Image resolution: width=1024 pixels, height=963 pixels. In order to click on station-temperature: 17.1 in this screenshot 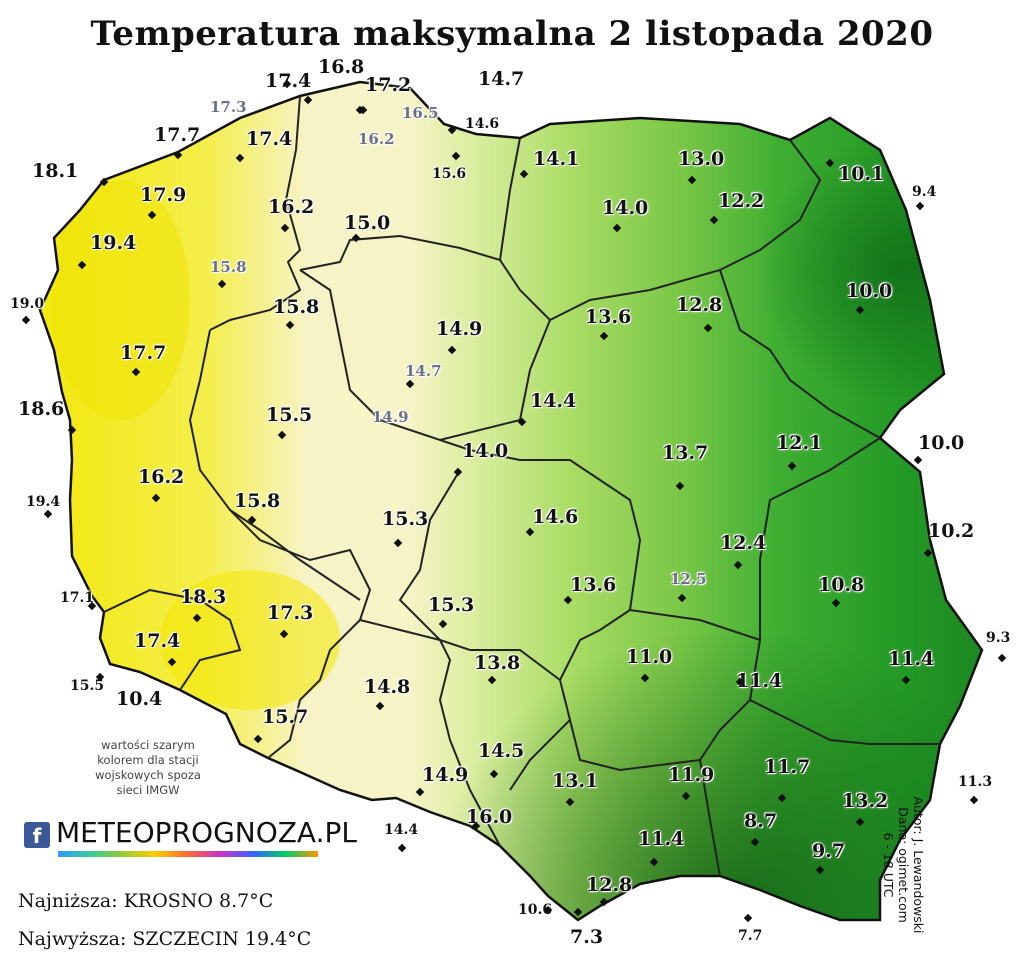, I will do `click(77, 598)`.